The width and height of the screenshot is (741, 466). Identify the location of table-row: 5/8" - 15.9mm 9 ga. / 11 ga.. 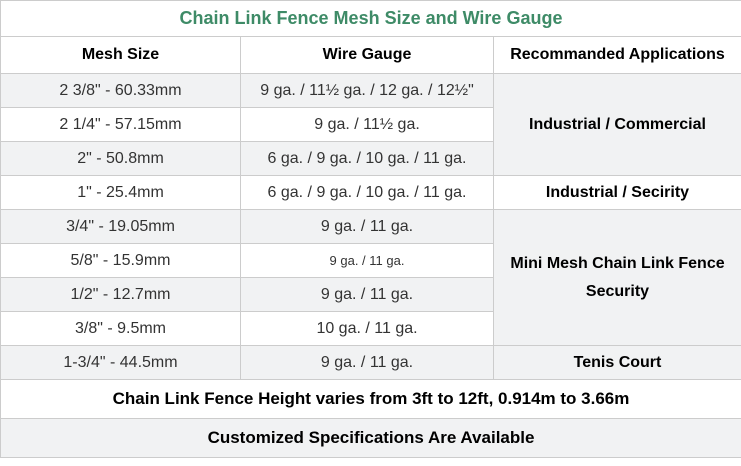
(370, 260).